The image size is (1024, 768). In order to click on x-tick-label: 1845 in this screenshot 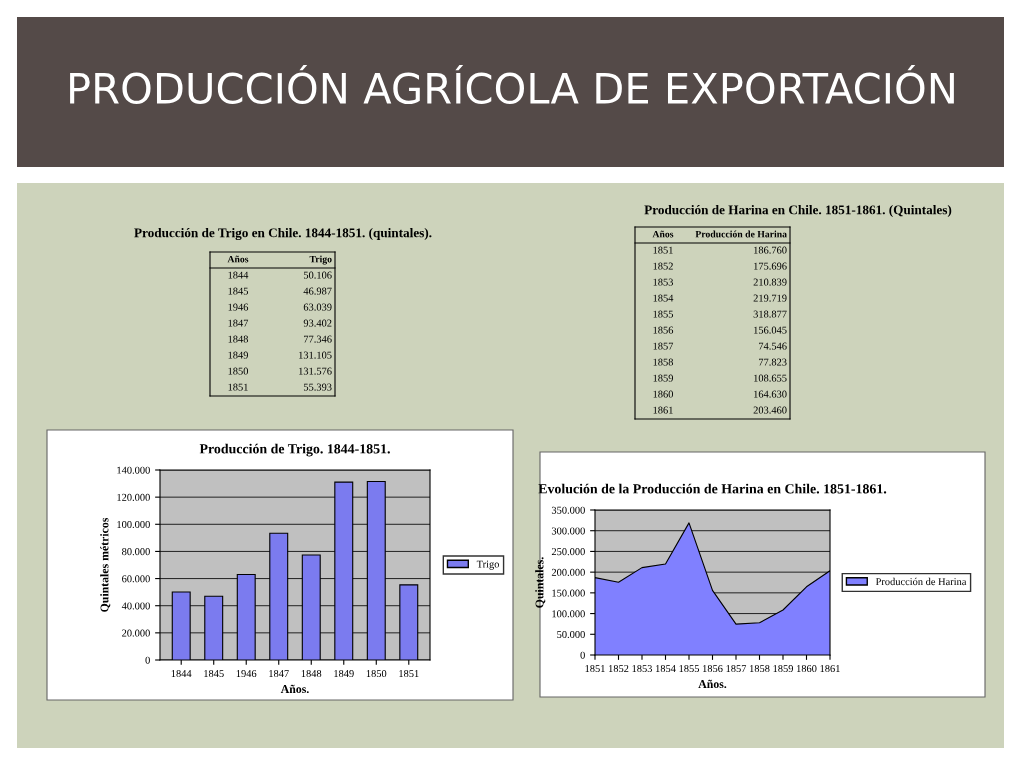, I will do `click(214, 674)`.